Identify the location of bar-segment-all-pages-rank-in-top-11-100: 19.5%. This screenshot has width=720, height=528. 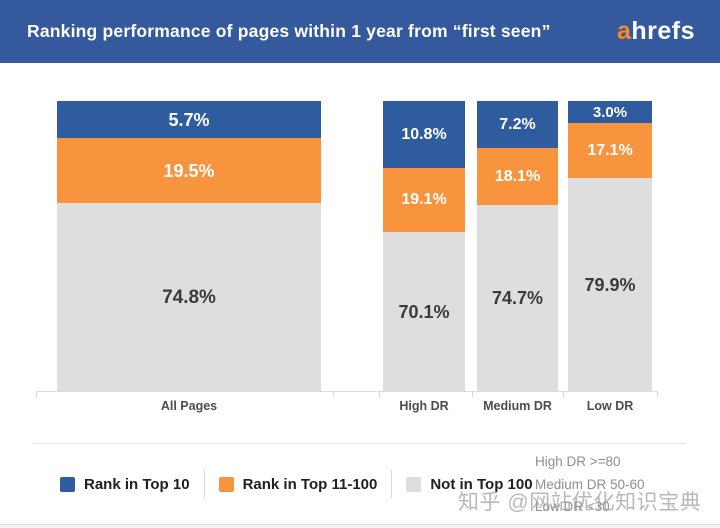
(189, 170).